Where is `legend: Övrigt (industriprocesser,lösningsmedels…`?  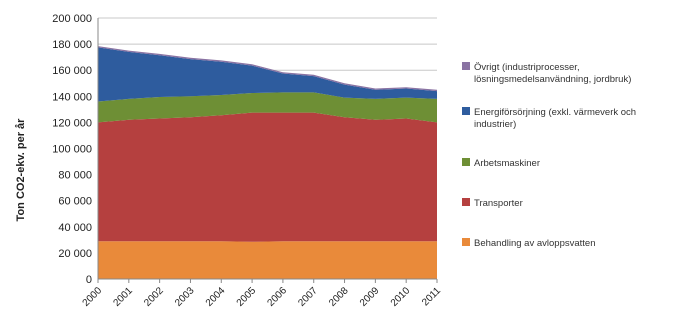
legend: Övrigt (industriprocesser,lösningsmedels… is located at coordinates (549, 155).